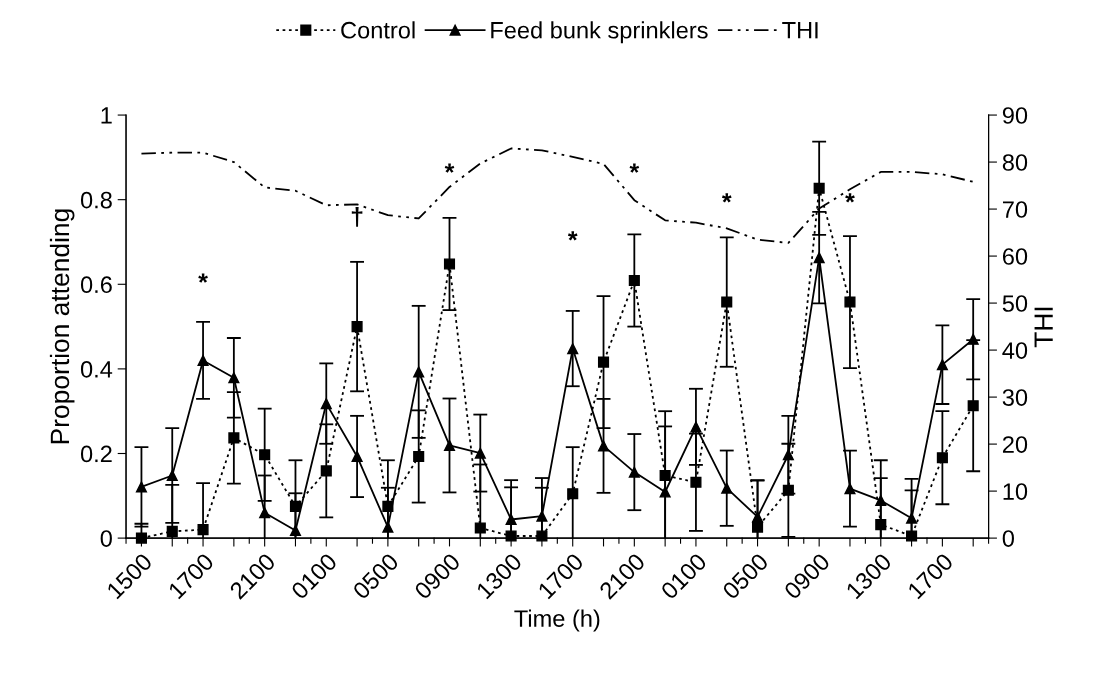 The image size is (1096, 689). I want to click on y2-tick-label: 0, so click(1008, 538).